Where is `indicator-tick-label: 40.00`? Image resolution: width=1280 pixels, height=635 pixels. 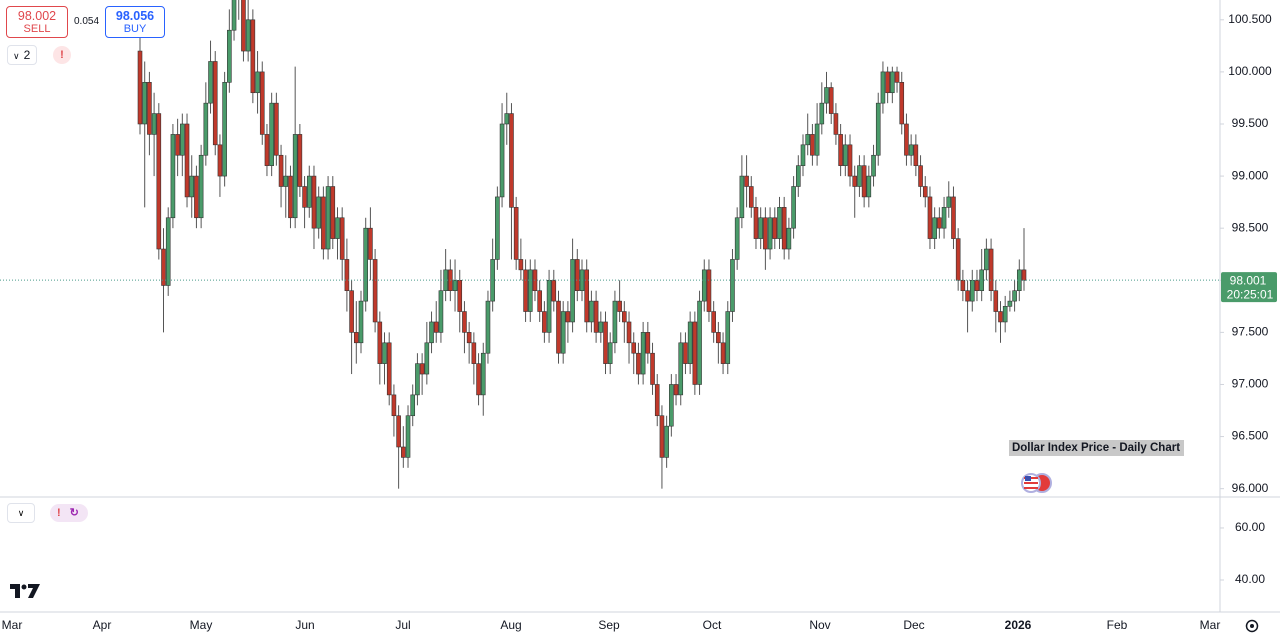
indicator-tick-label: 40.00 is located at coordinates (1250, 579).